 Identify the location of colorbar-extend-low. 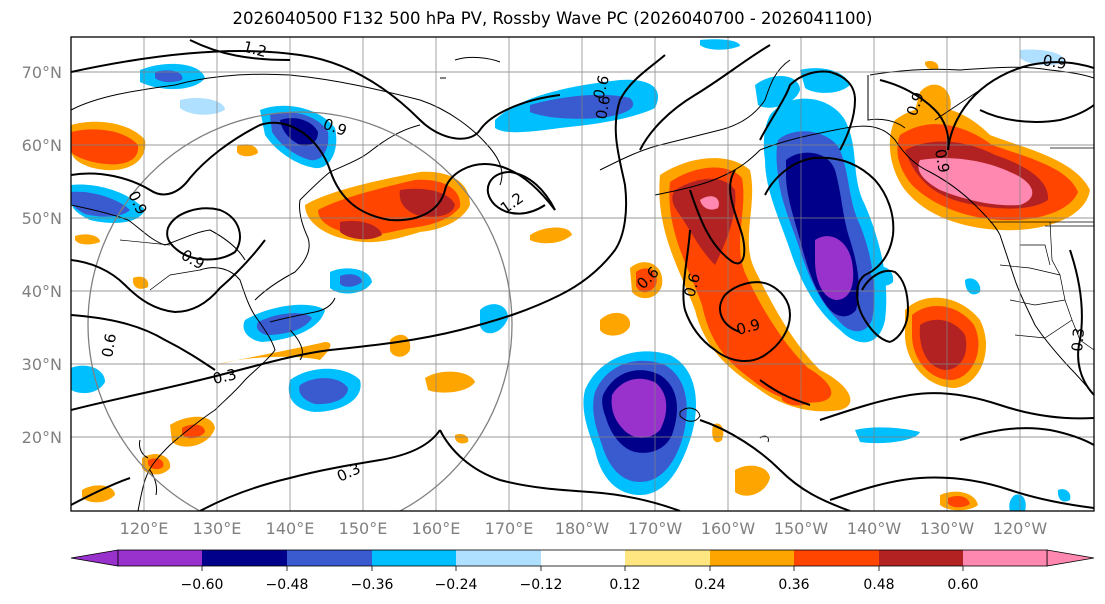
(94, 558).